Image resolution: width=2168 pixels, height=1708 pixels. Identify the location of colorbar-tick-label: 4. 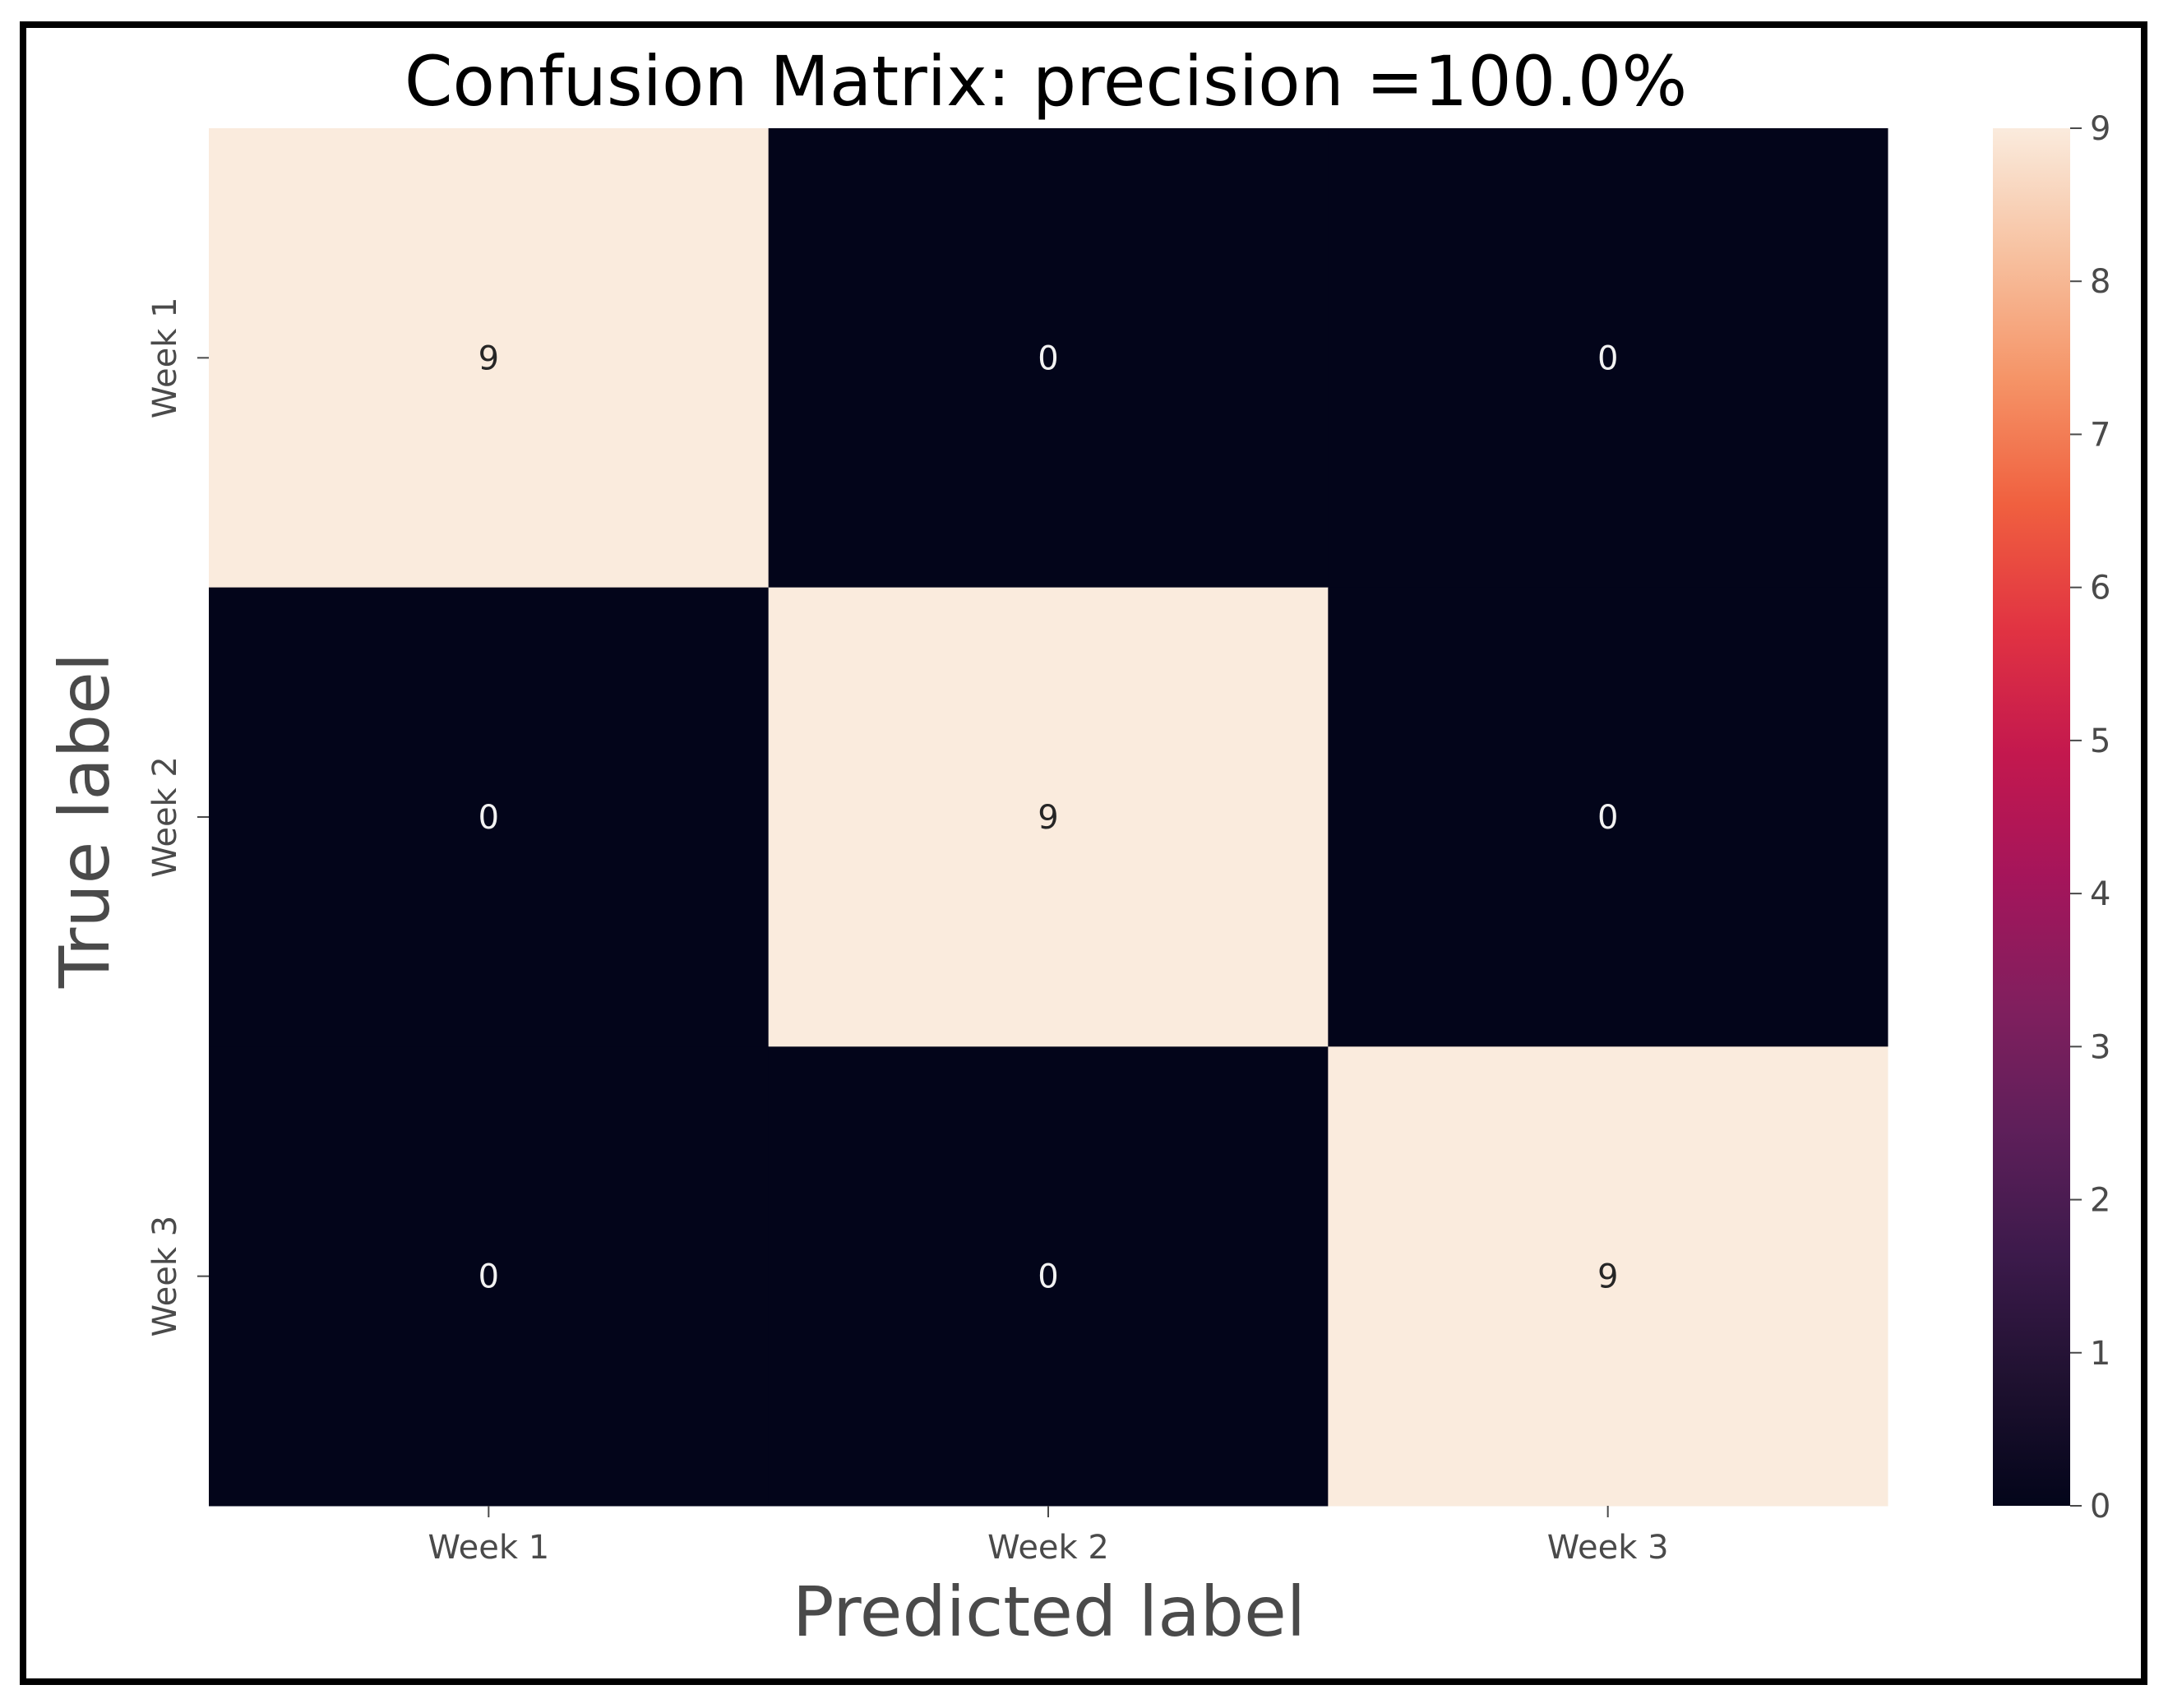
(2100, 894).